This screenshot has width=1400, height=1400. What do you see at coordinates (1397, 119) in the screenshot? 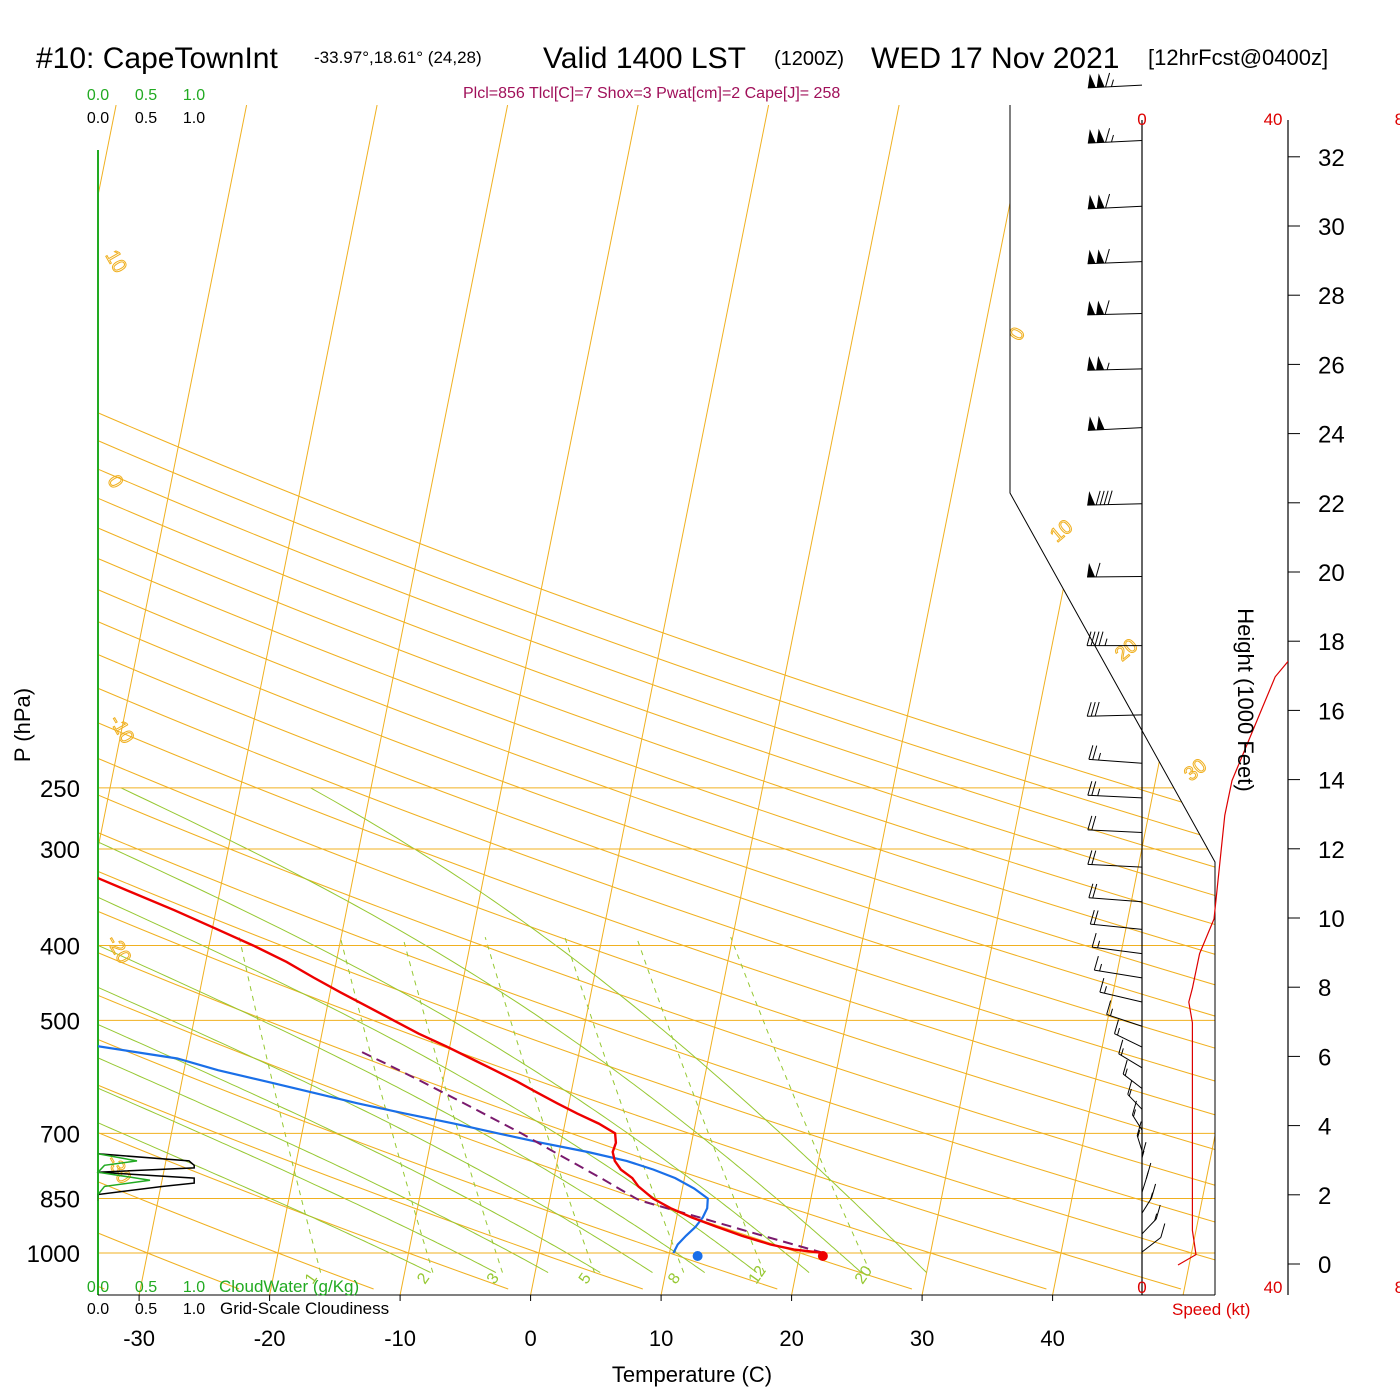
I see `speed-tick-label-top: 80` at bounding box center [1397, 119].